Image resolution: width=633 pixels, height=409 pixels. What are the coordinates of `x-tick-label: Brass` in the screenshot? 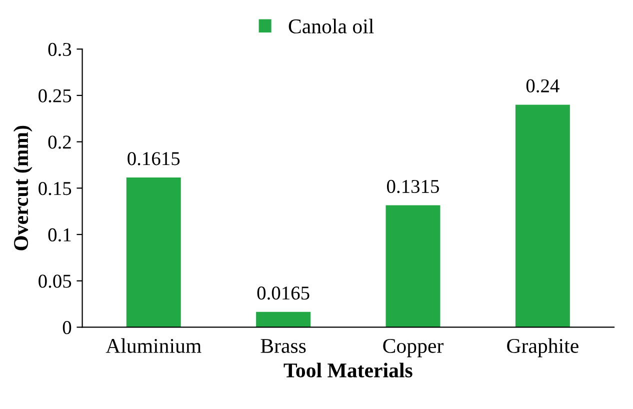 It's located at (283, 346).